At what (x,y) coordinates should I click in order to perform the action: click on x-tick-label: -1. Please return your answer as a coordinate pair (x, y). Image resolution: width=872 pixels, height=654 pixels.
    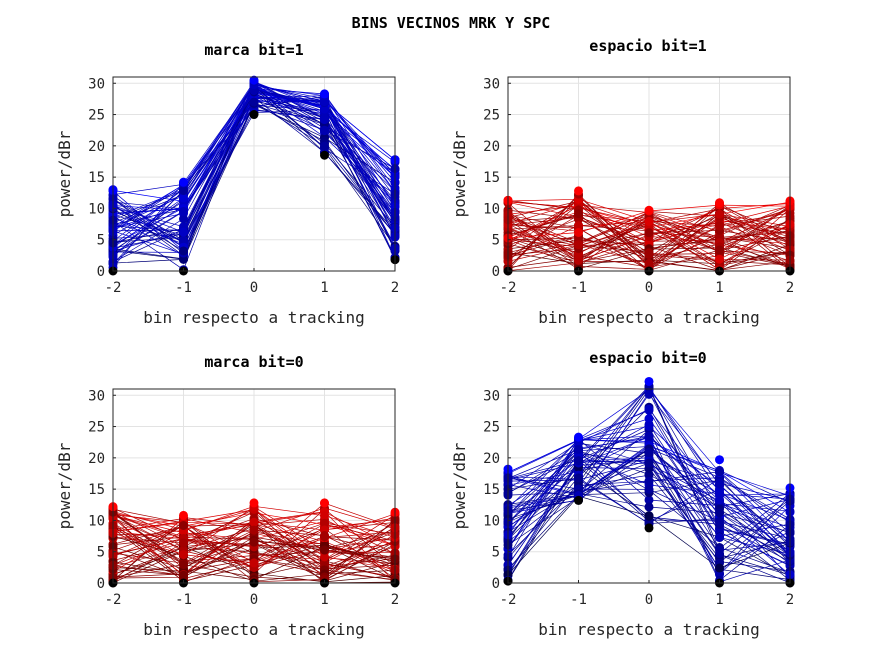
    Looking at the image, I should click on (578, 600).